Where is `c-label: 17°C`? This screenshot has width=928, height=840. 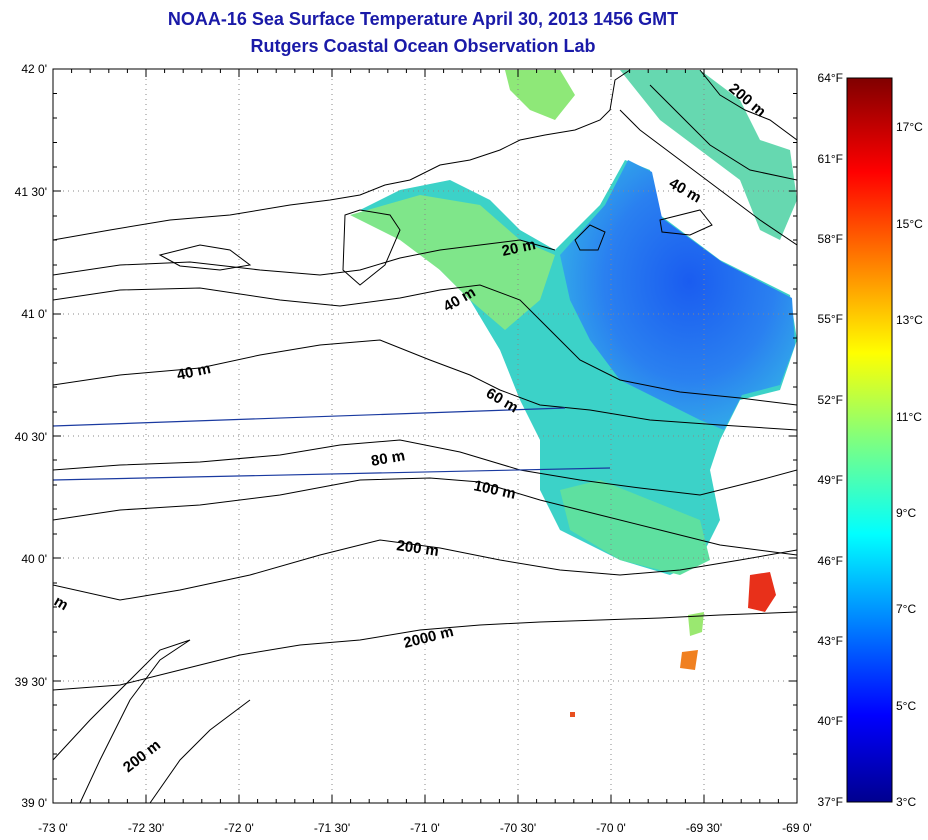
c-label: 17°C is located at coordinates (909, 127).